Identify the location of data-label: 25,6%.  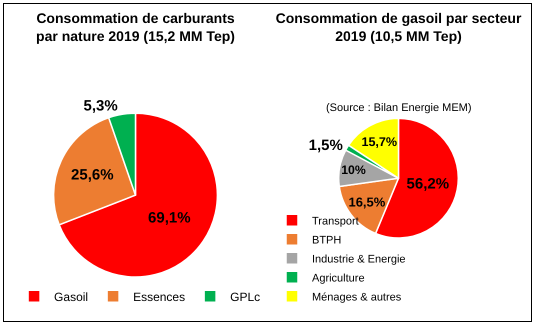
(92, 175).